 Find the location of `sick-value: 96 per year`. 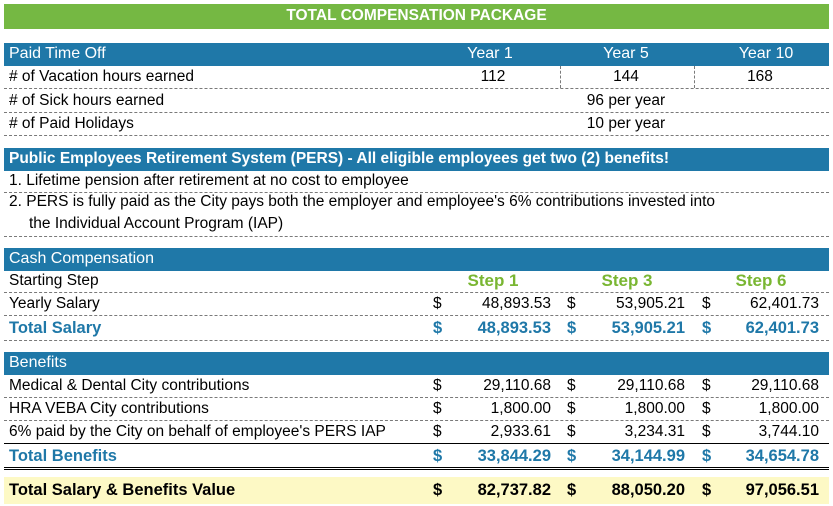

sick-value: 96 per year is located at coordinates (626, 100).